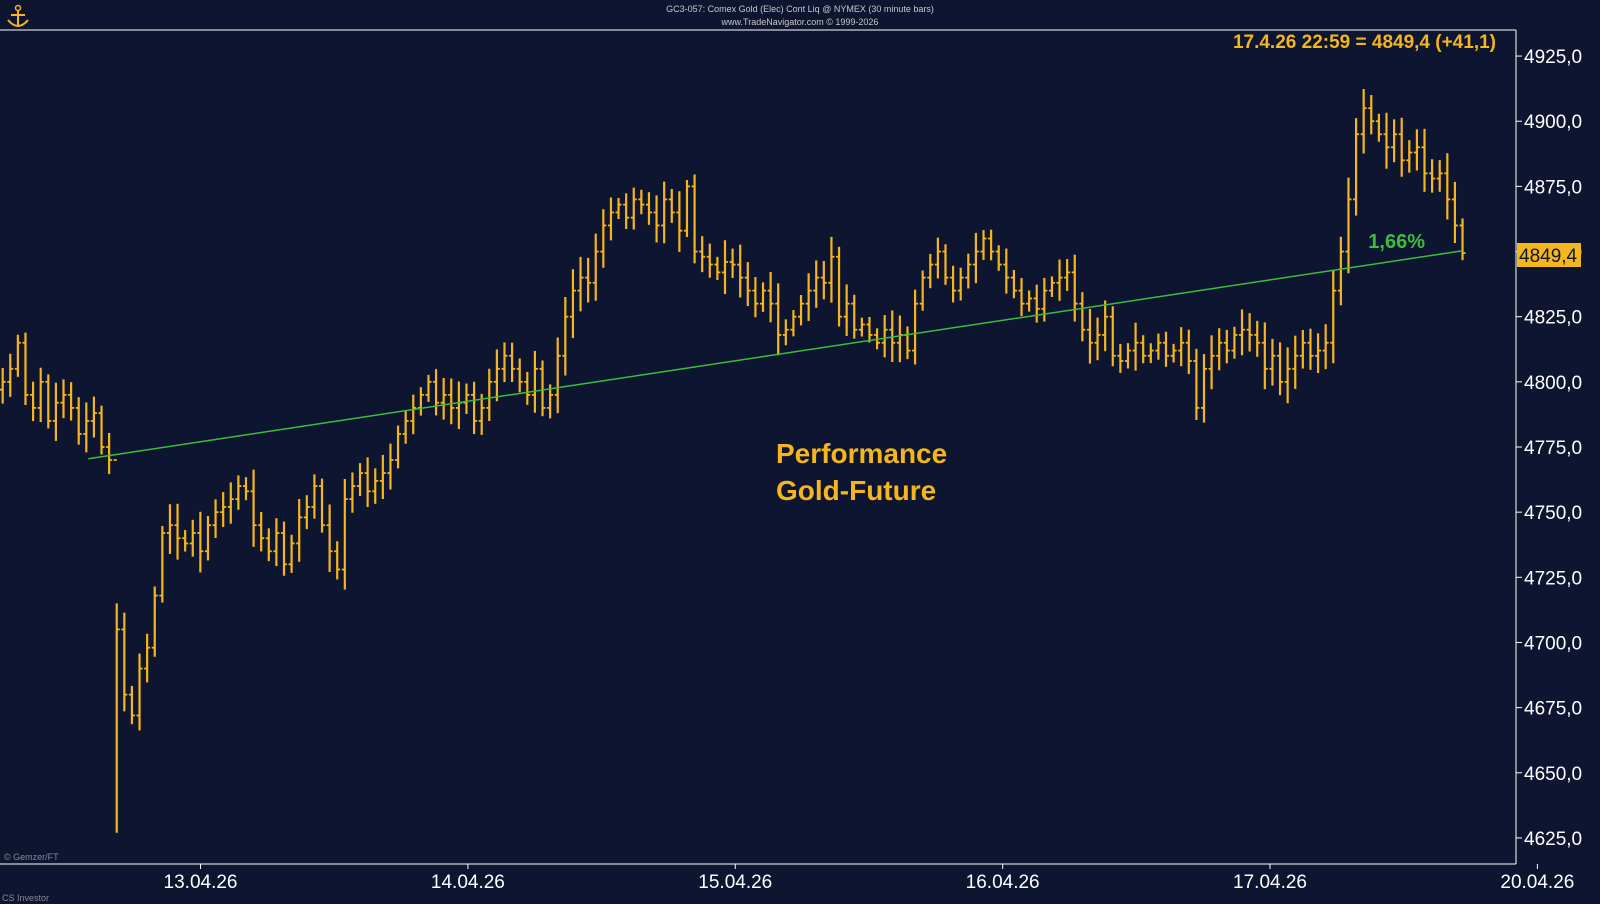  Describe the element at coordinates (1553, 448) in the screenshot. I see `y-tick-label: 4775,0` at that location.